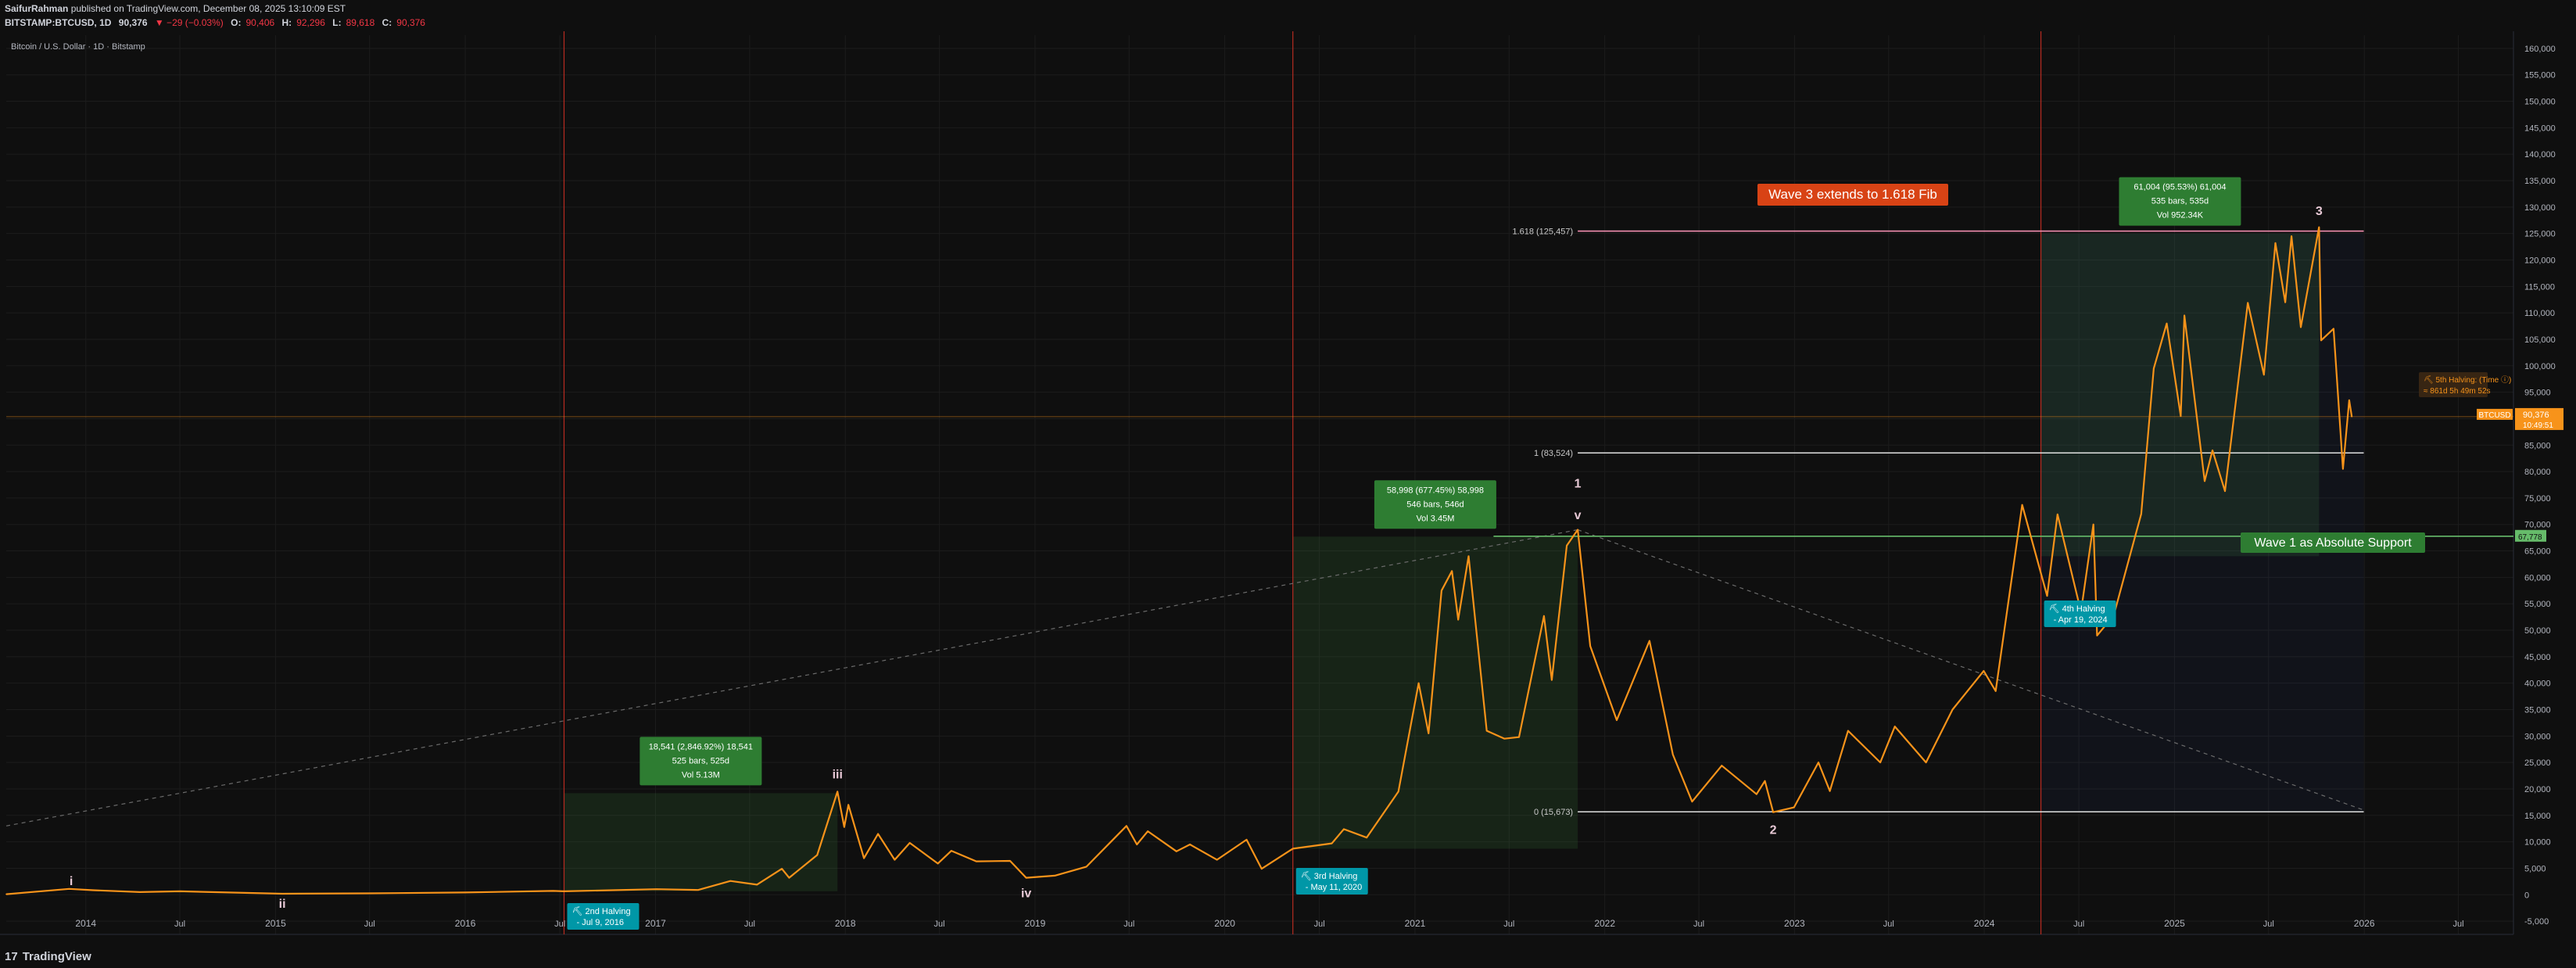 This screenshot has height=968, width=2576. What do you see at coordinates (2537, 525) in the screenshot?
I see `price-axis-label: 70,000` at bounding box center [2537, 525].